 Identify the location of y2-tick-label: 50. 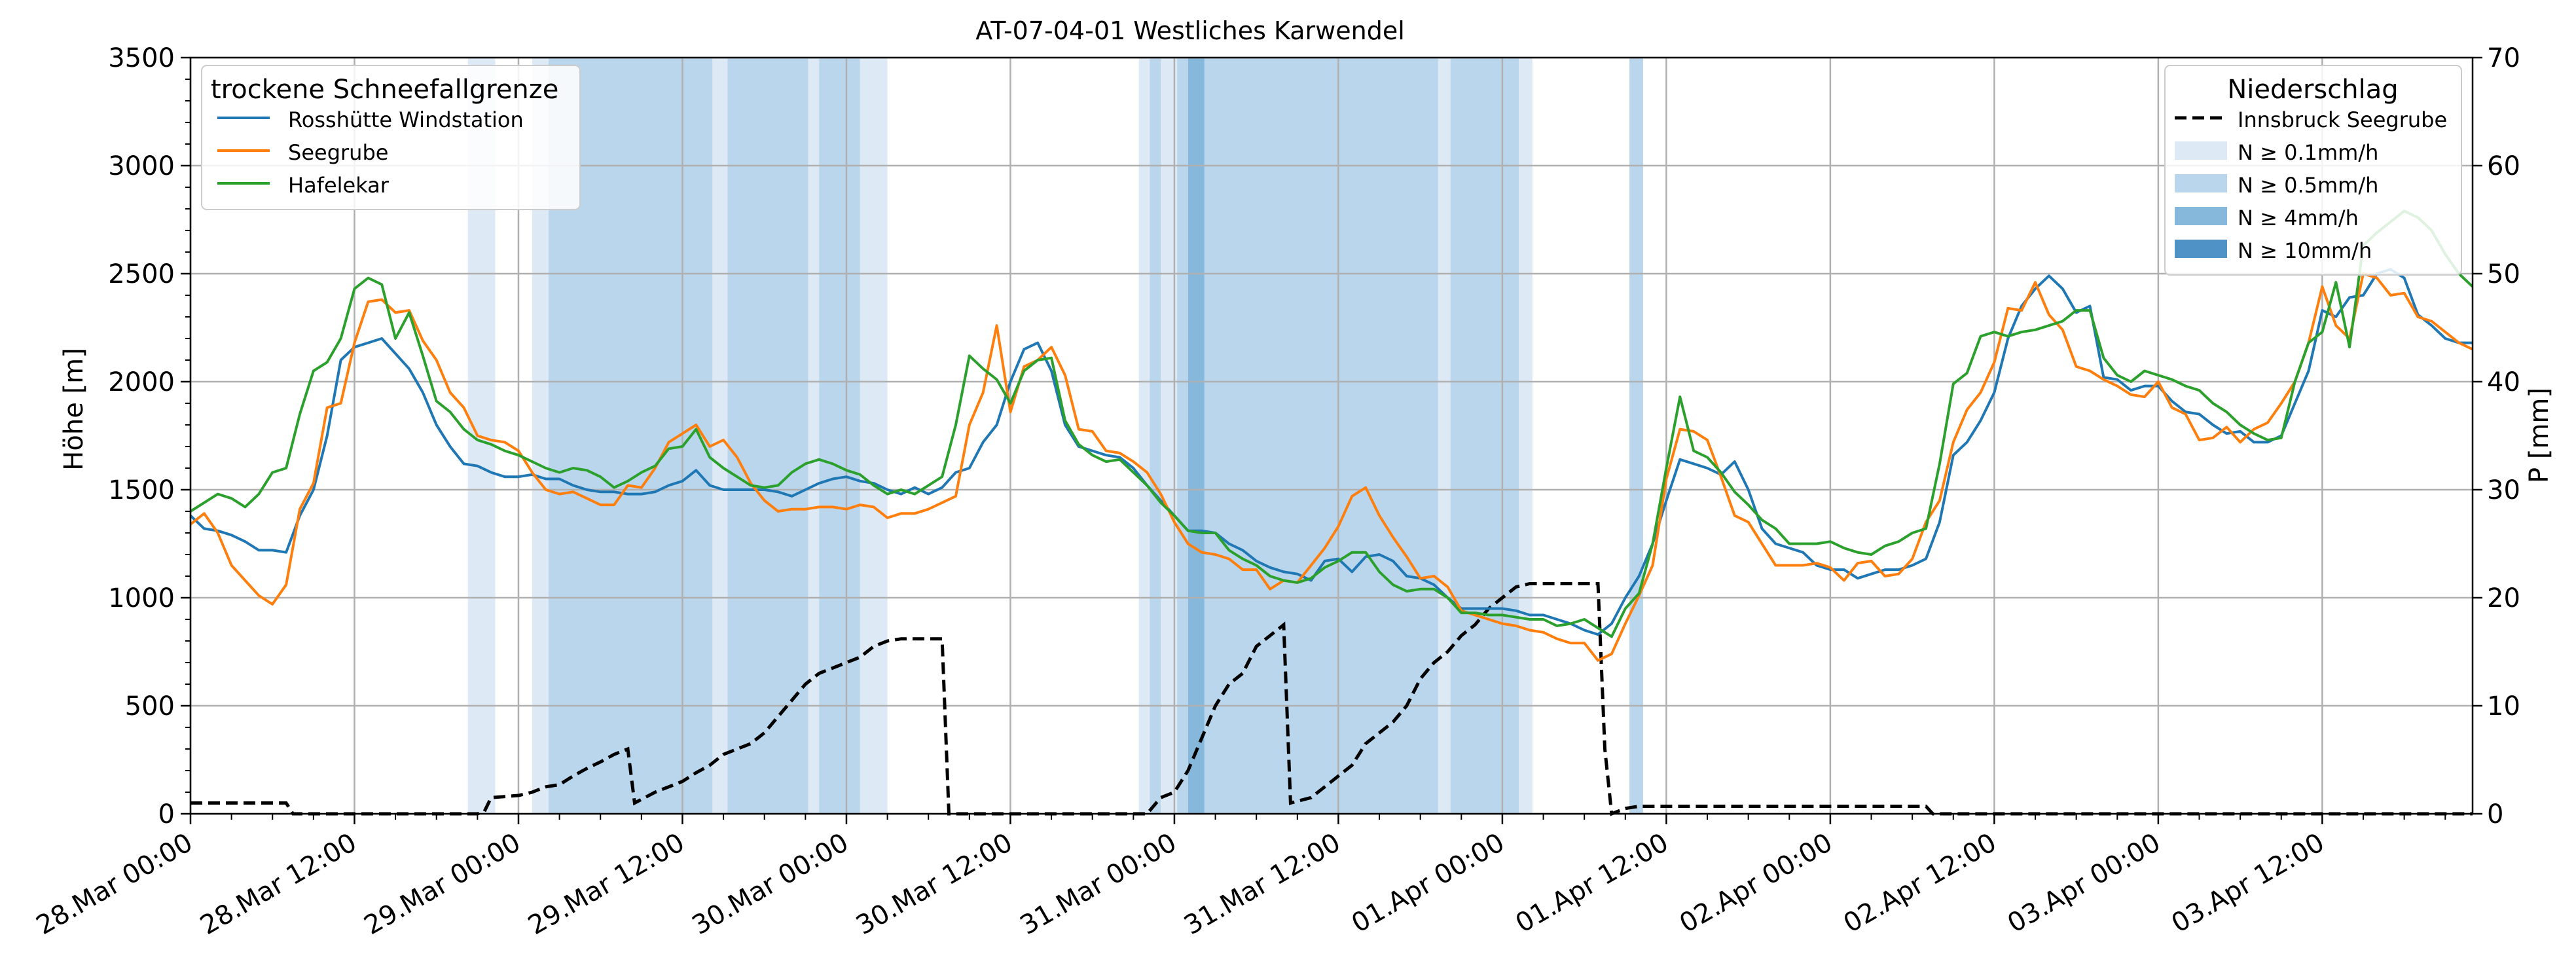
(2503, 274).